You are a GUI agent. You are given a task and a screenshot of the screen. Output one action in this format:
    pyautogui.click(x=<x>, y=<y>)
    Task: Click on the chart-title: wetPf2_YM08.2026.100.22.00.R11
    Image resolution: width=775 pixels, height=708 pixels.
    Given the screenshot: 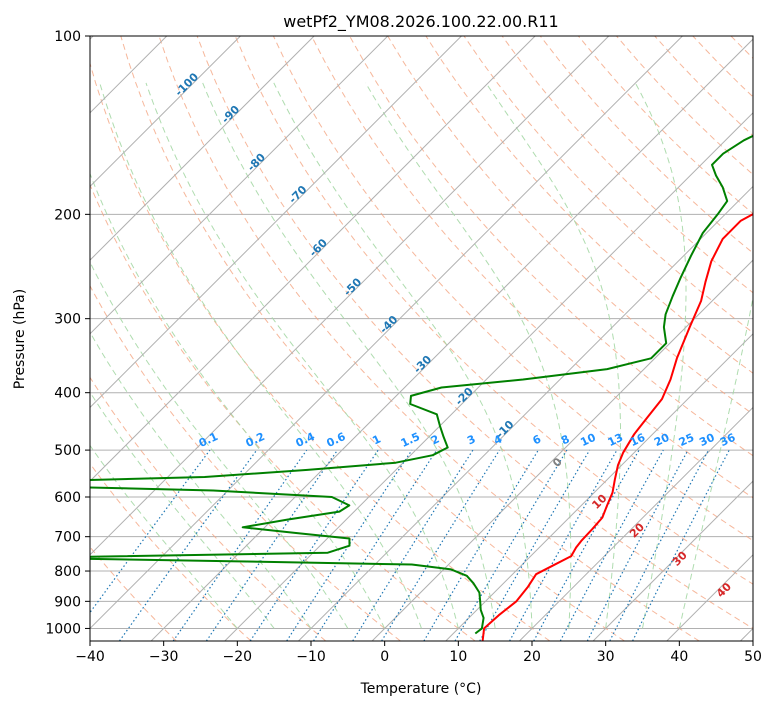 What is the action you would take?
    pyautogui.click(x=420, y=22)
    